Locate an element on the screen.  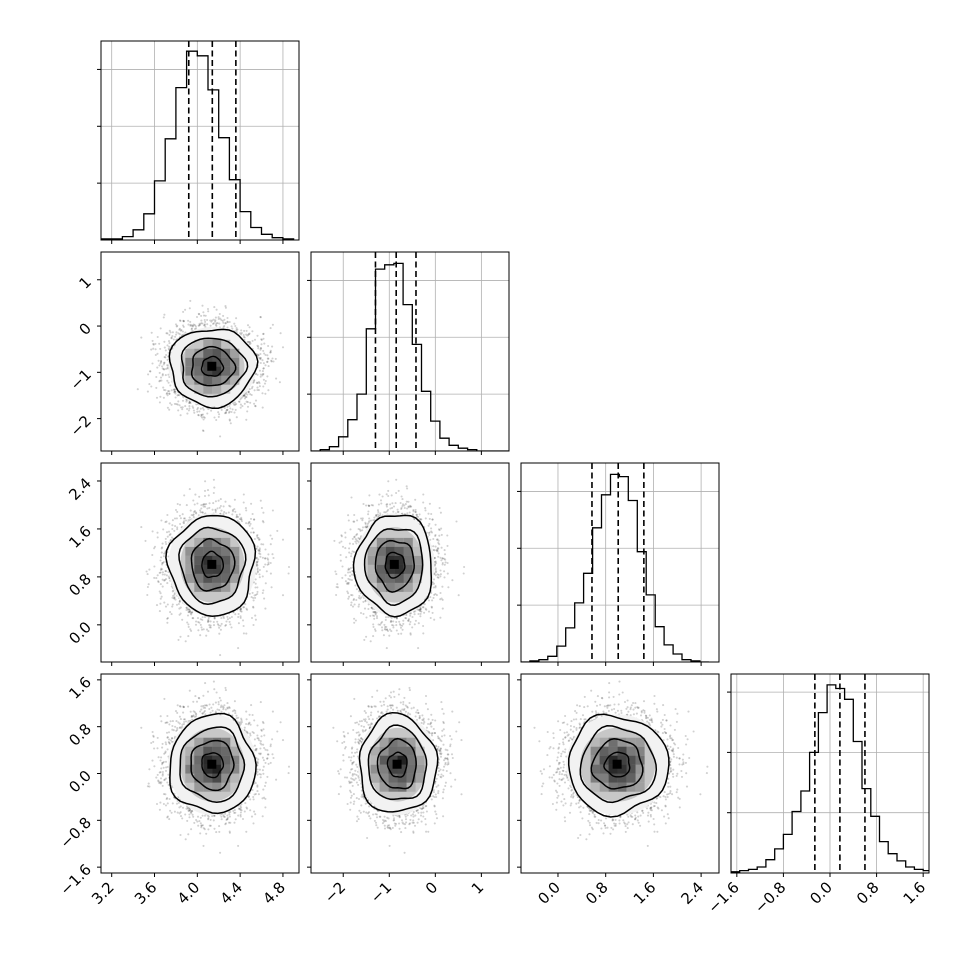
panel-background is located at coordinates (620, 562).